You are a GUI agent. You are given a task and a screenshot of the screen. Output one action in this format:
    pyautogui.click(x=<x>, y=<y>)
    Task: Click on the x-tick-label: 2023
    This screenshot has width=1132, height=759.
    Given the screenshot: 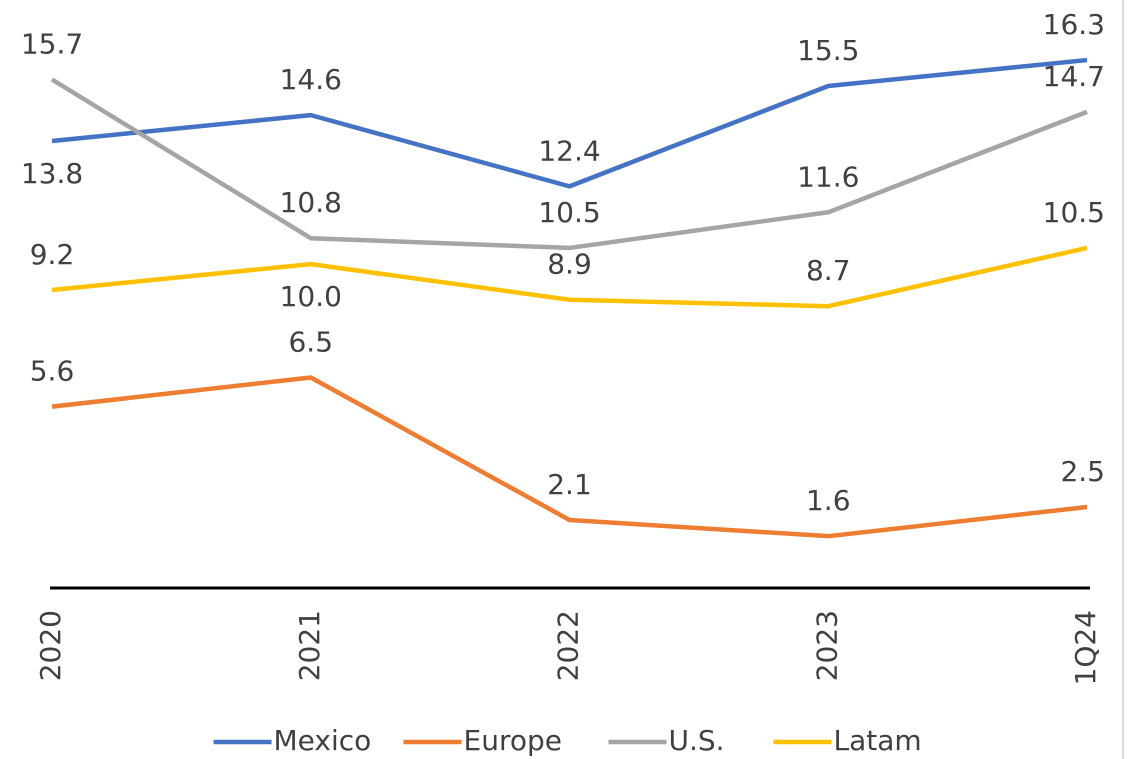 What is the action you would take?
    pyautogui.click(x=826, y=645)
    